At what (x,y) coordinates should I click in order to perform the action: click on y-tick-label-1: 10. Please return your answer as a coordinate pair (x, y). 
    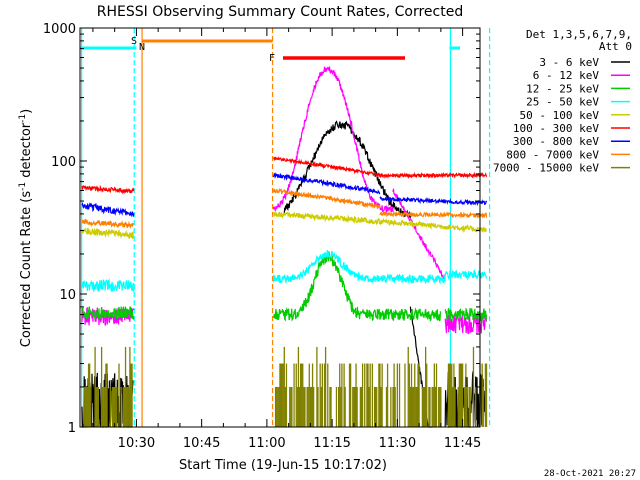
    Looking at the image, I should click on (67, 295).